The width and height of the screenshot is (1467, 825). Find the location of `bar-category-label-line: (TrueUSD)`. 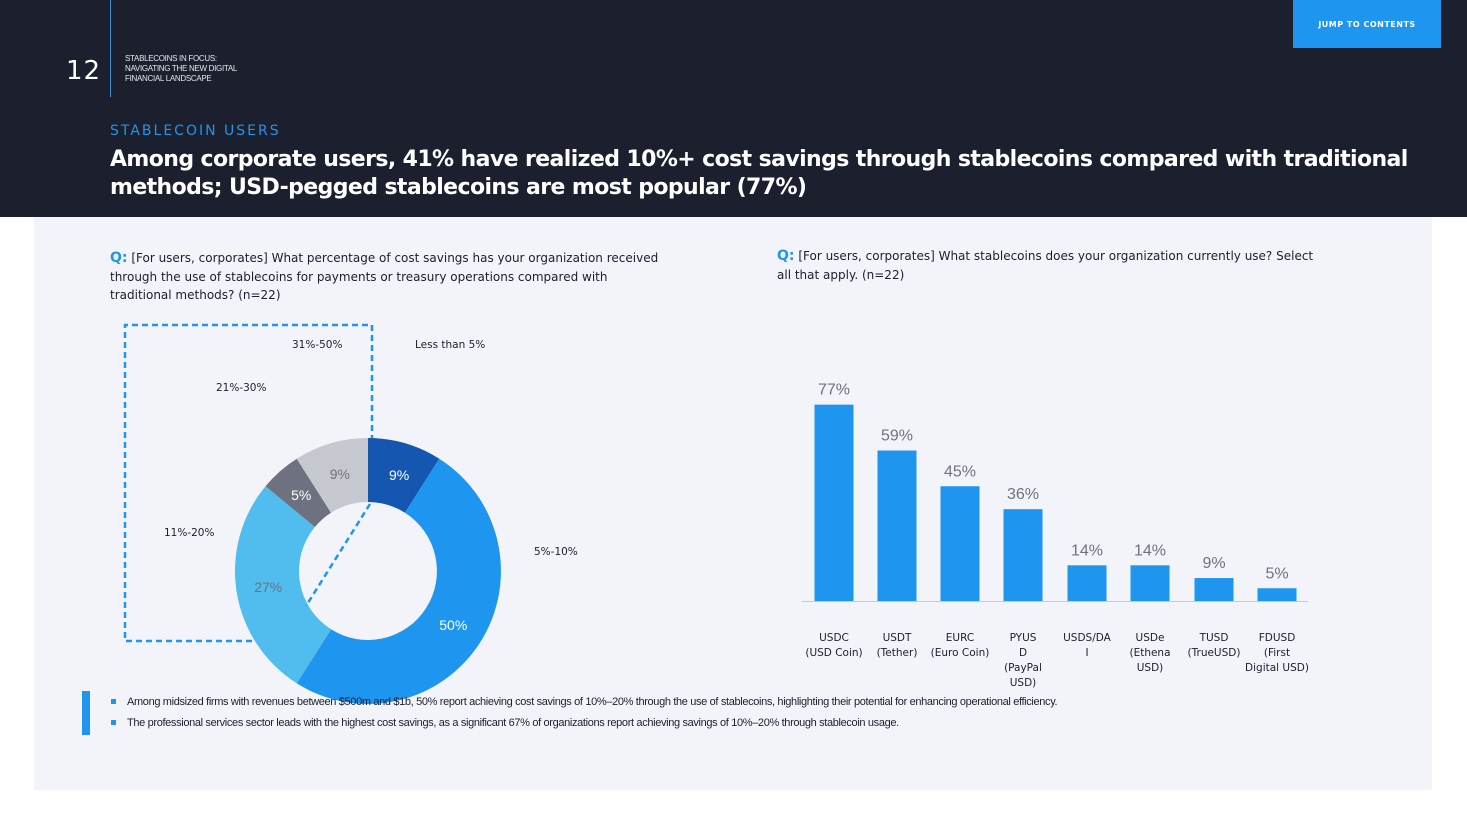

bar-category-label-line: (TrueUSD) is located at coordinates (1214, 653).